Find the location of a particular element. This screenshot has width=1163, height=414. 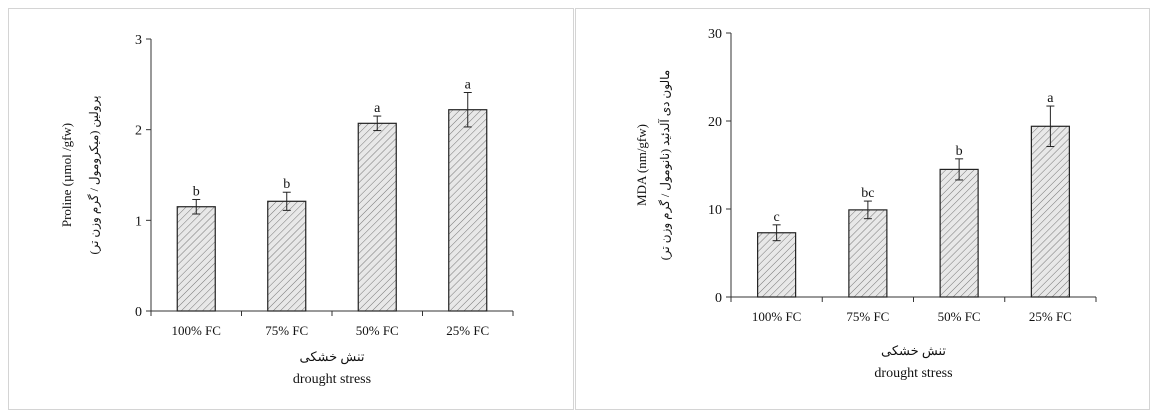

significance-letter: bc is located at coordinates (867, 193).